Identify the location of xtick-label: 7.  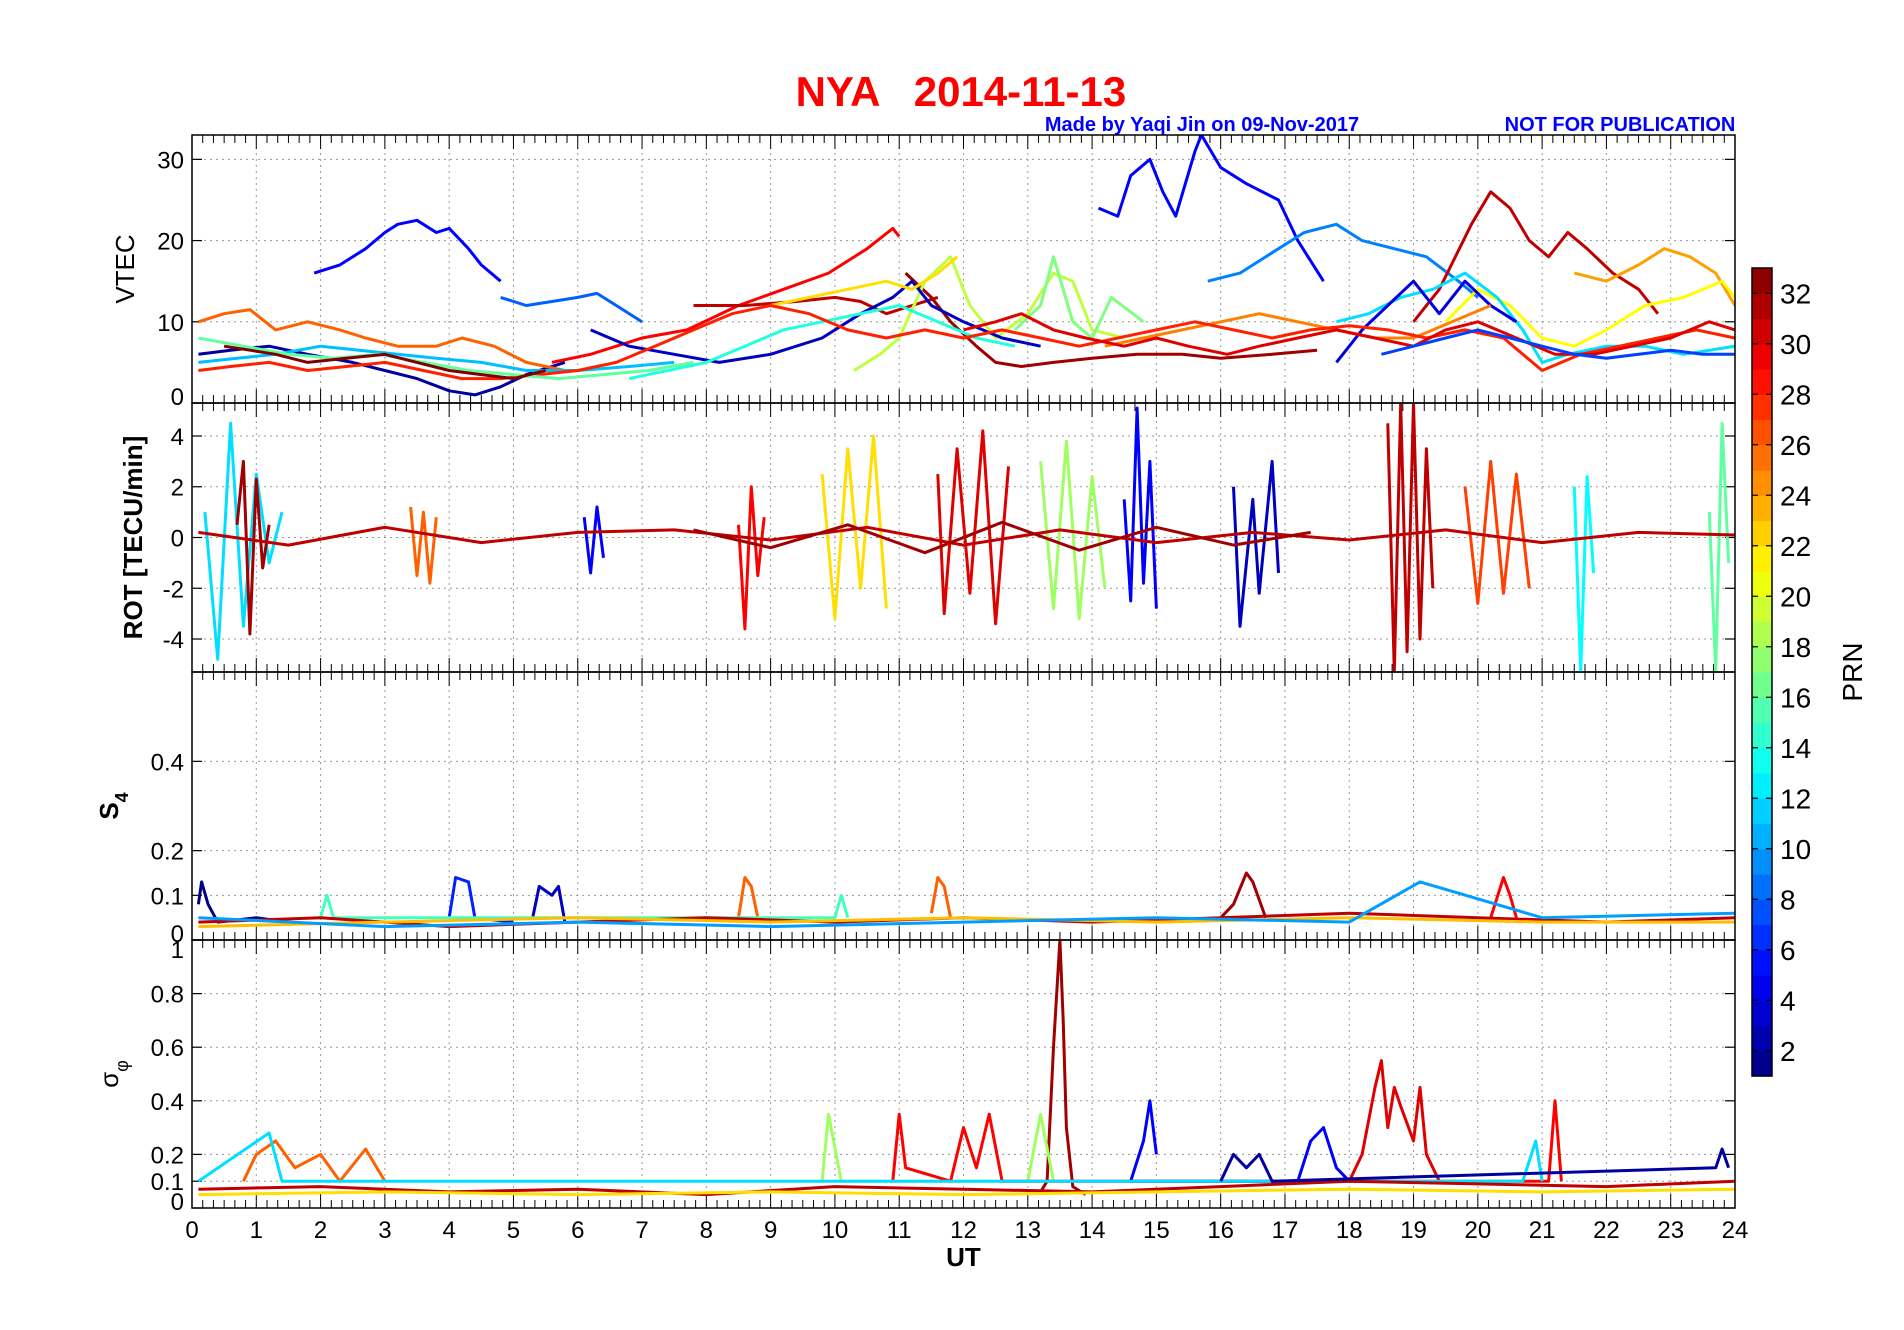
(641, 1230).